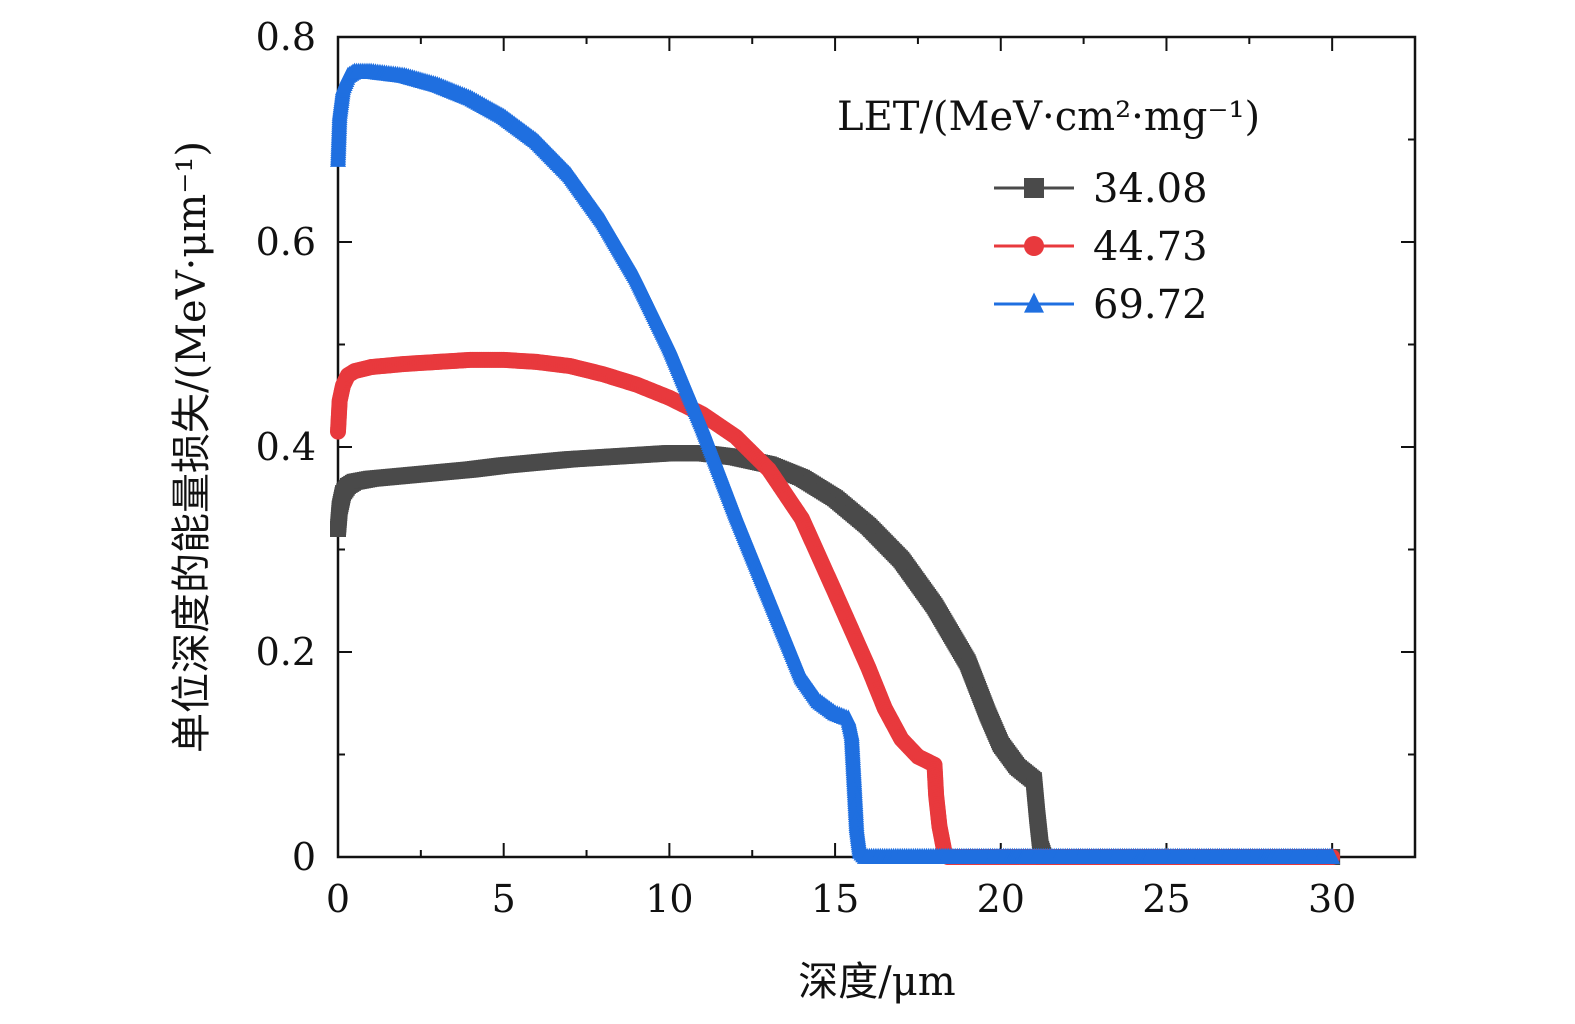  Describe the element at coordinates (1001, 899) in the screenshot. I see `x-tick-label: 20` at that location.